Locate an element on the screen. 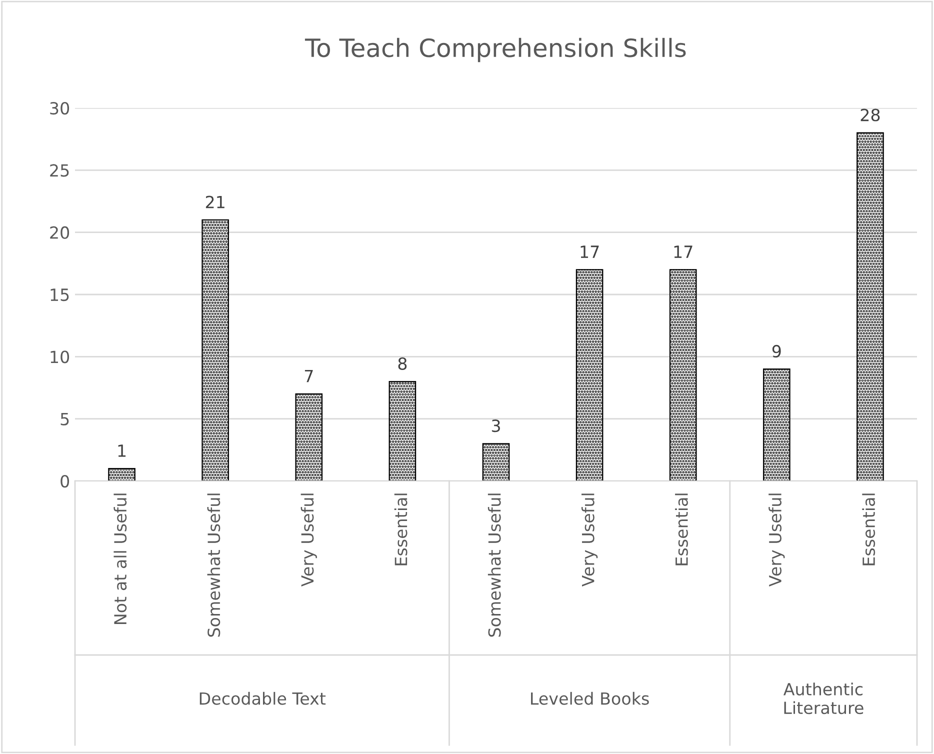 The image size is (934, 754). data-label: 7 is located at coordinates (308, 376).